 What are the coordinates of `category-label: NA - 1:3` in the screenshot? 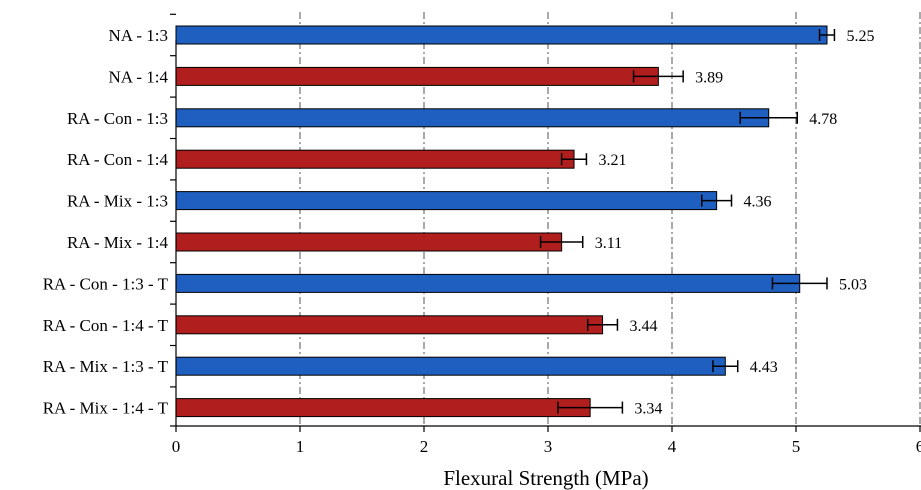 It's located at (139, 35).